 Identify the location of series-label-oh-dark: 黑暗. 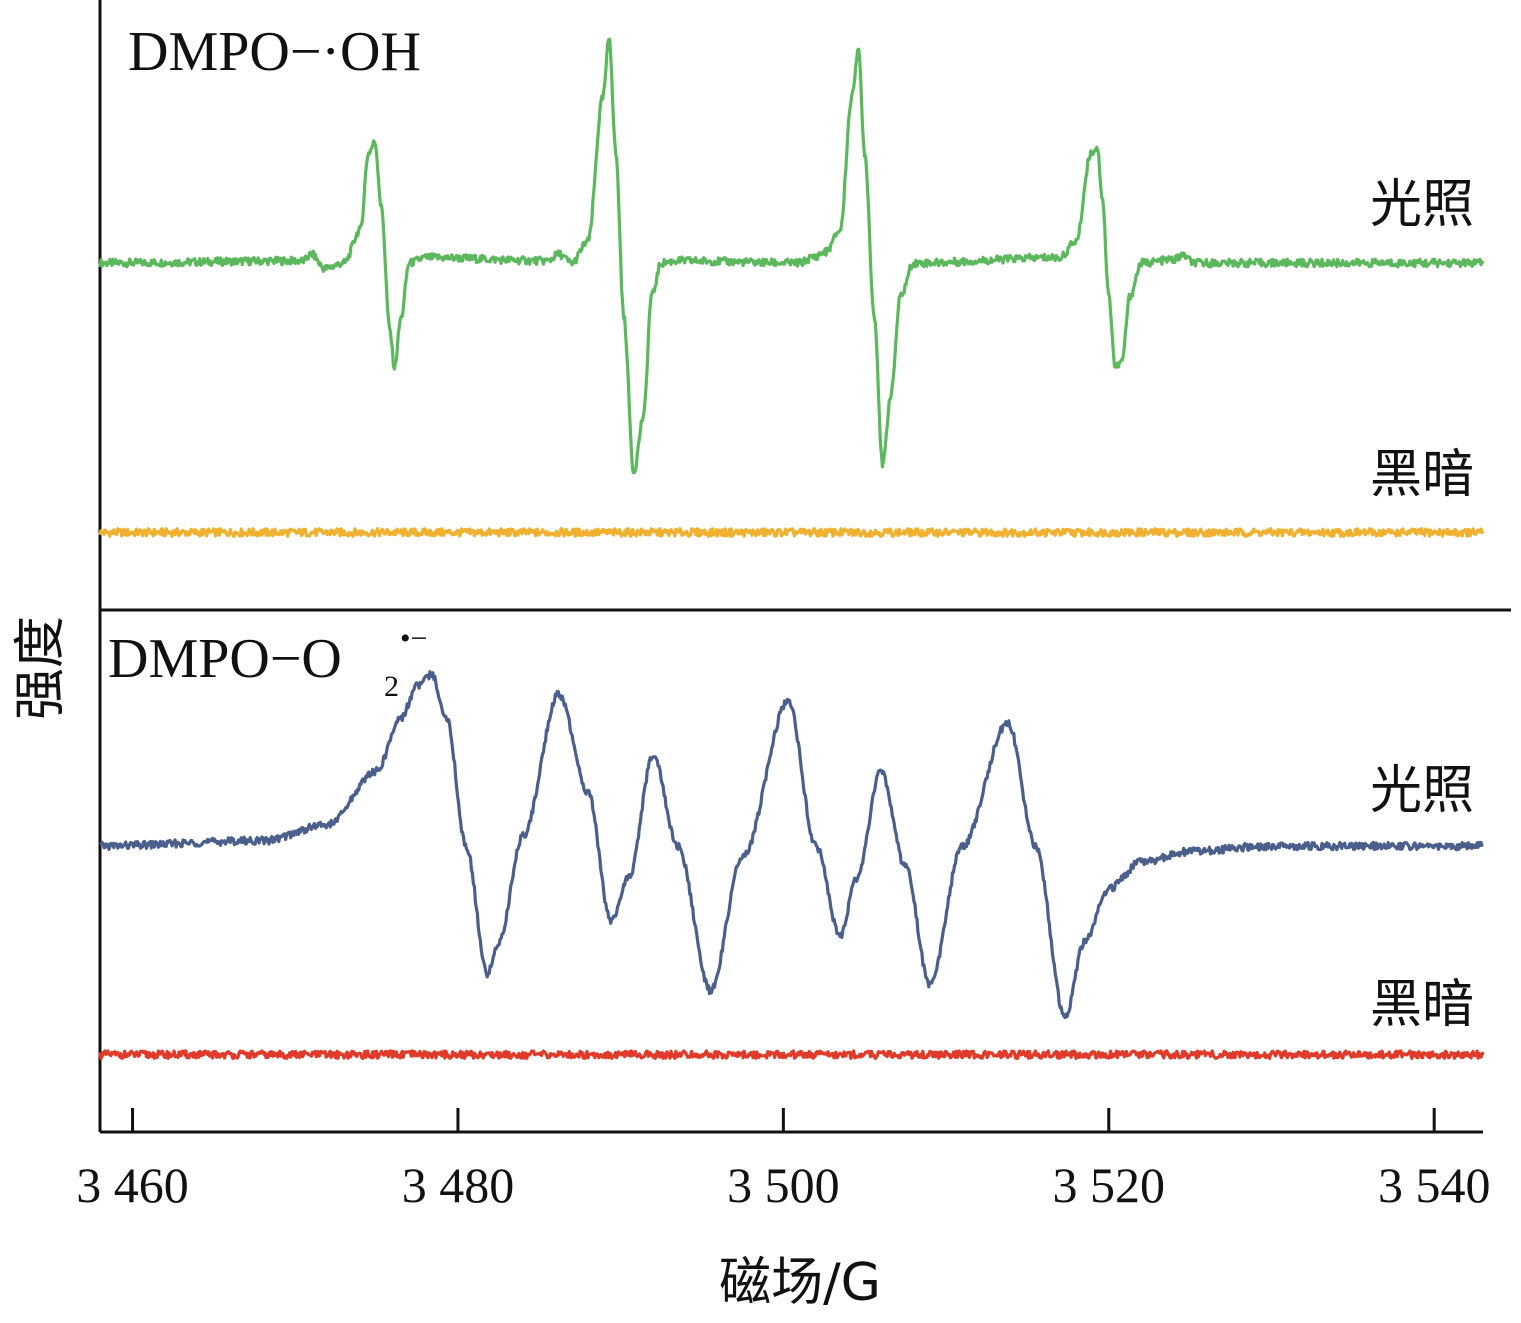
(1422, 475).